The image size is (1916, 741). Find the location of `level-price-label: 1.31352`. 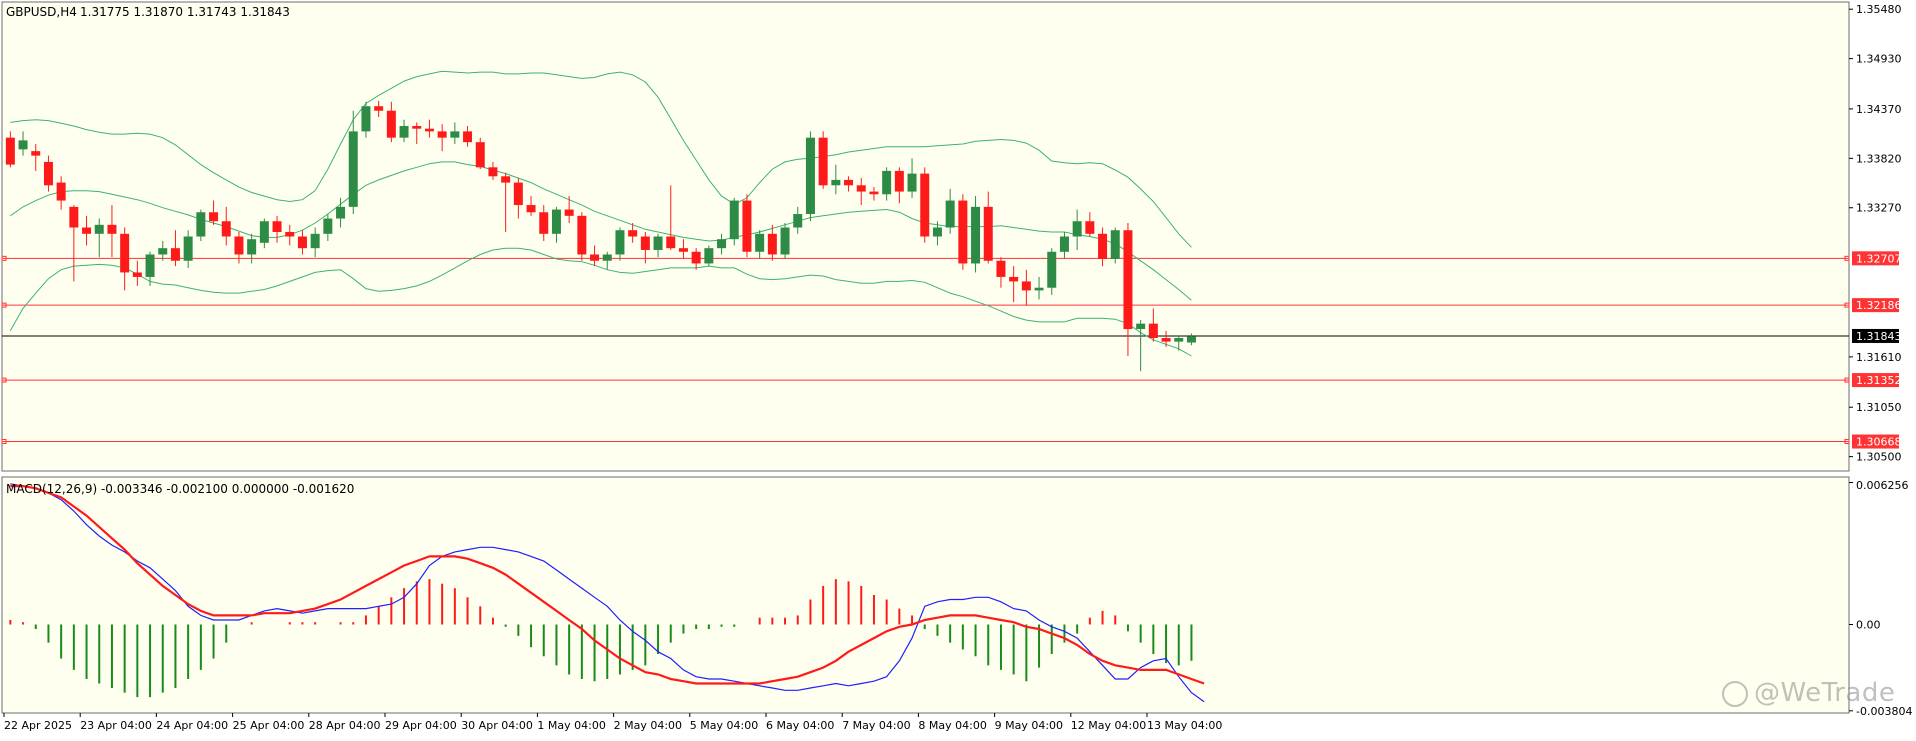

level-price-label: 1.31352 is located at coordinates (1879, 380).